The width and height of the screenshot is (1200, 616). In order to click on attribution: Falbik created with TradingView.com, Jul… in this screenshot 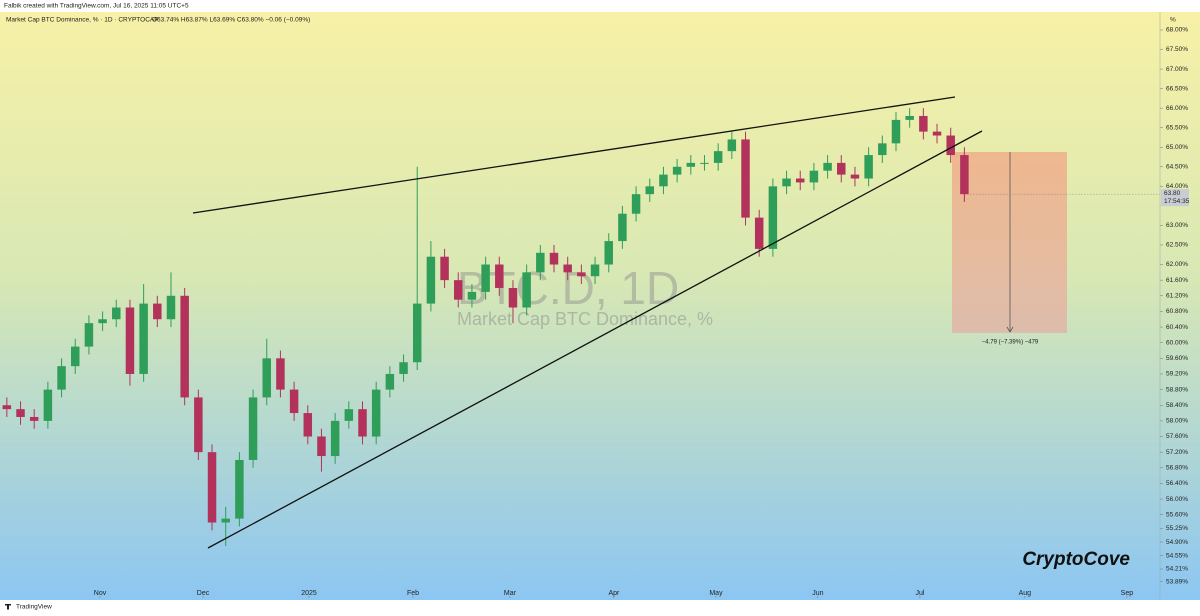, I will do `click(96, 6)`.